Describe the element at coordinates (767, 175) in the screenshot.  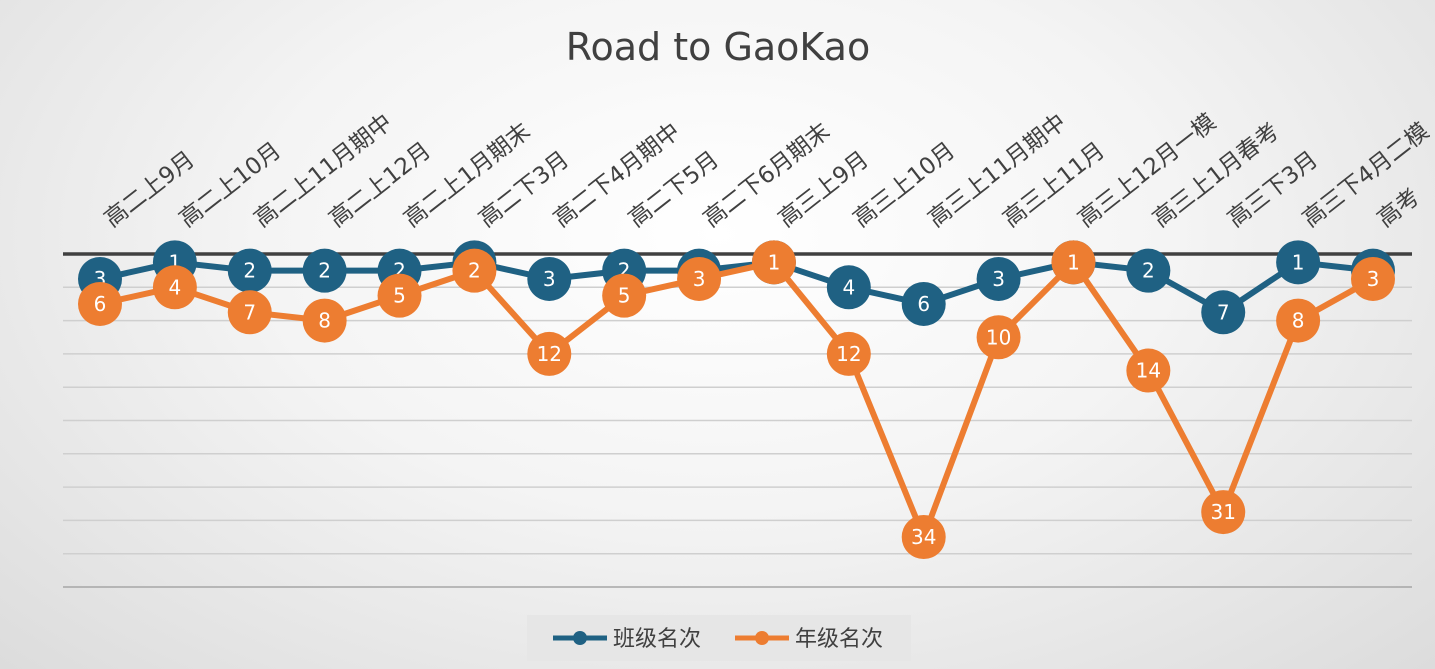
I see `category-label: 高二下6月期末` at that location.